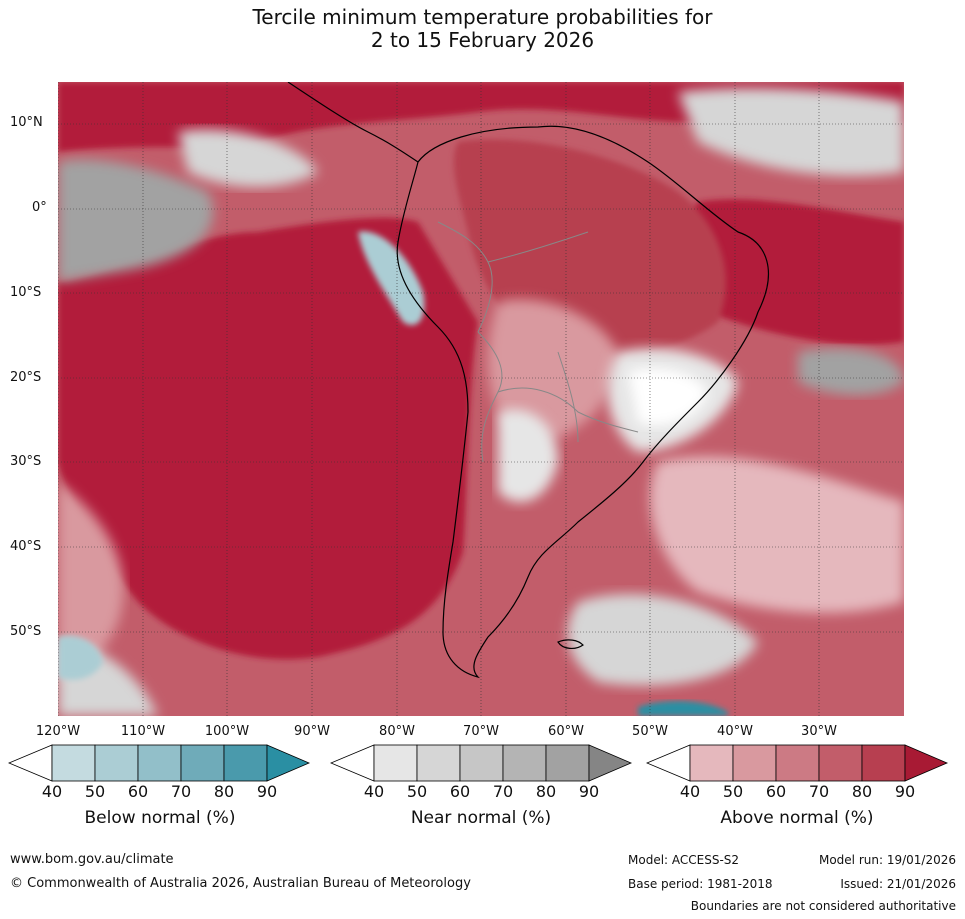  What do you see at coordinates (735, 731) in the screenshot?
I see `lon-label-40w: 40°W` at bounding box center [735, 731].